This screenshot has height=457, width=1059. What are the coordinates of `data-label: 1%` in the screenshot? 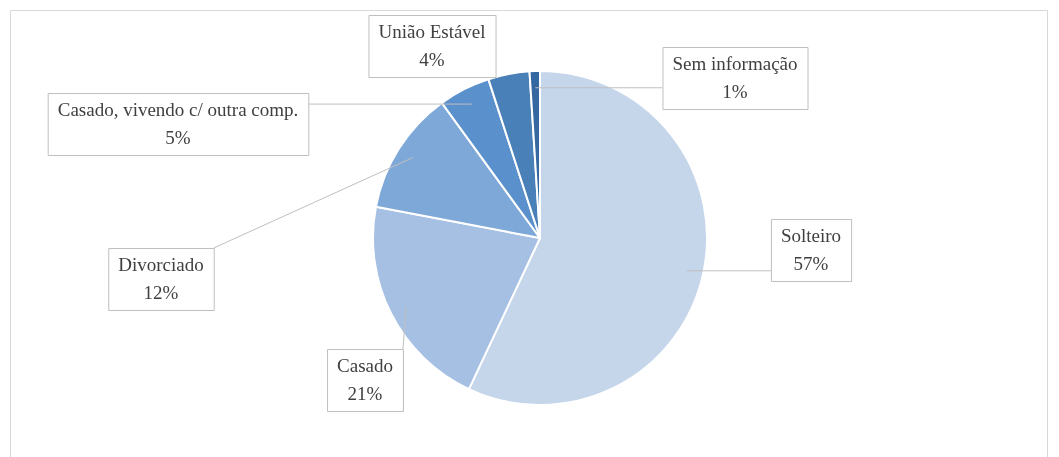 It's located at (735, 91).